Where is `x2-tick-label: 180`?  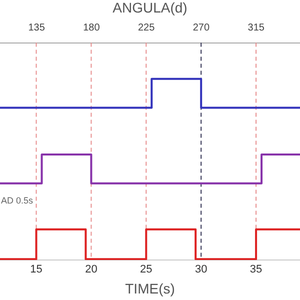
x2-tick-label: 180 is located at coordinates (91, 28).